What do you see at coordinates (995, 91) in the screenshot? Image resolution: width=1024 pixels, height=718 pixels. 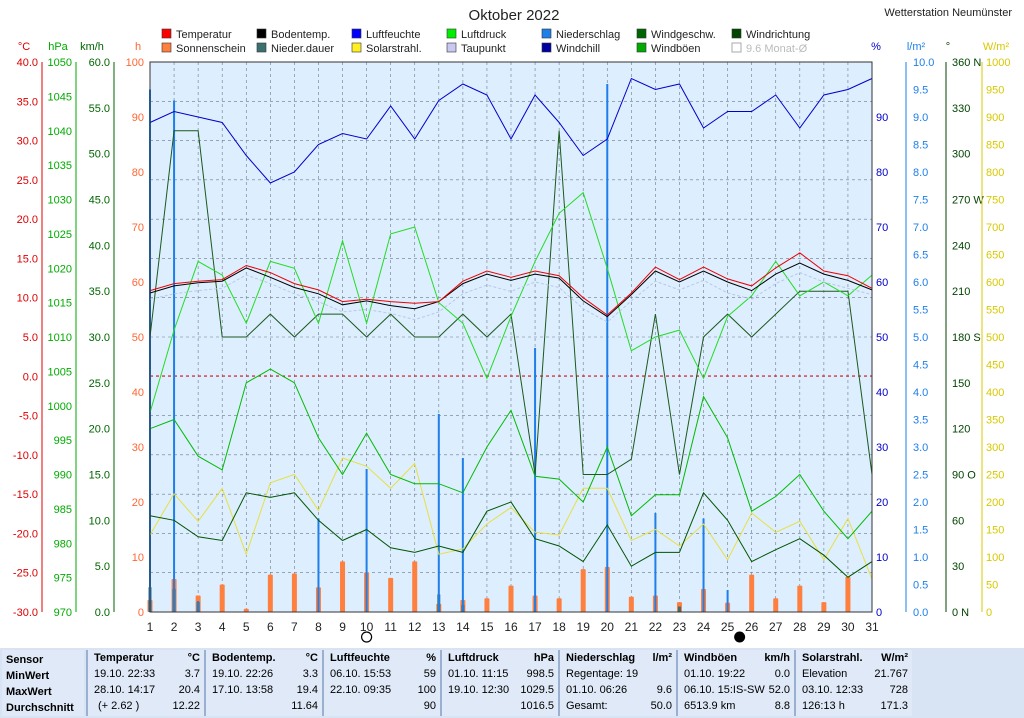 I see `solar-axis-tick: 950` at bounding box center [995, 91].